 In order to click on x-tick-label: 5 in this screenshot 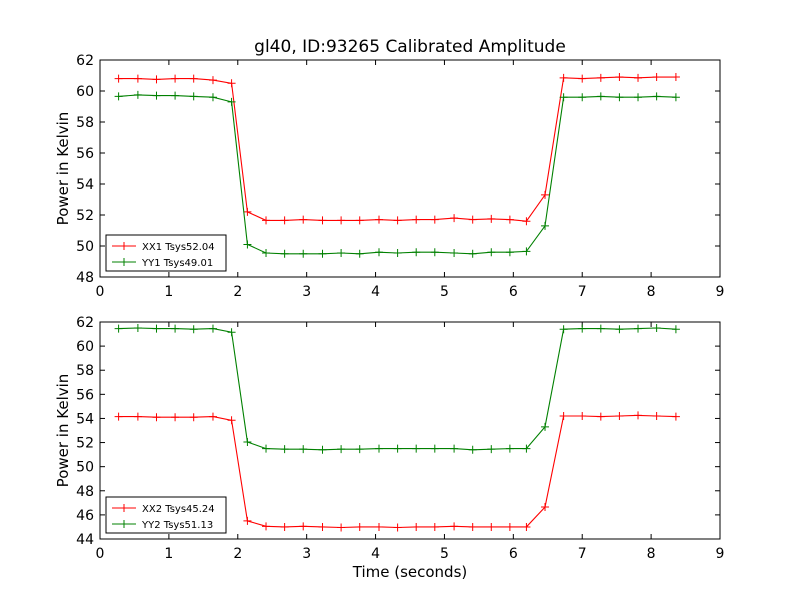, I will do `click(444, 554)`.